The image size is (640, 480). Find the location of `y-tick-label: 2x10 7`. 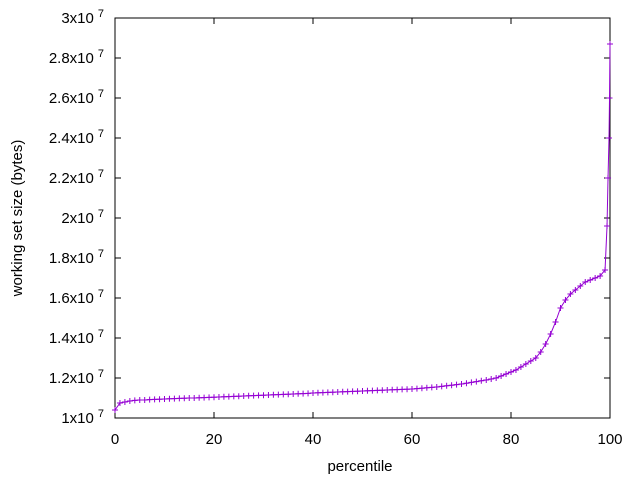

y-tick-label: 2x10 7 is located at coordinates (82, 217).